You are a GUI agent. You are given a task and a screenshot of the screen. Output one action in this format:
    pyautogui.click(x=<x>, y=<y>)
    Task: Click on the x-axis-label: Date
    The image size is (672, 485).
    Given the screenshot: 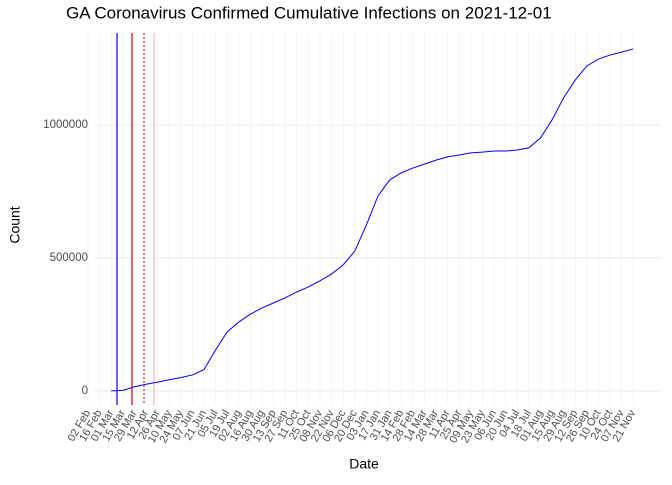 What is the action you would take?
    pyautogui.click(x=364, y=464)
    